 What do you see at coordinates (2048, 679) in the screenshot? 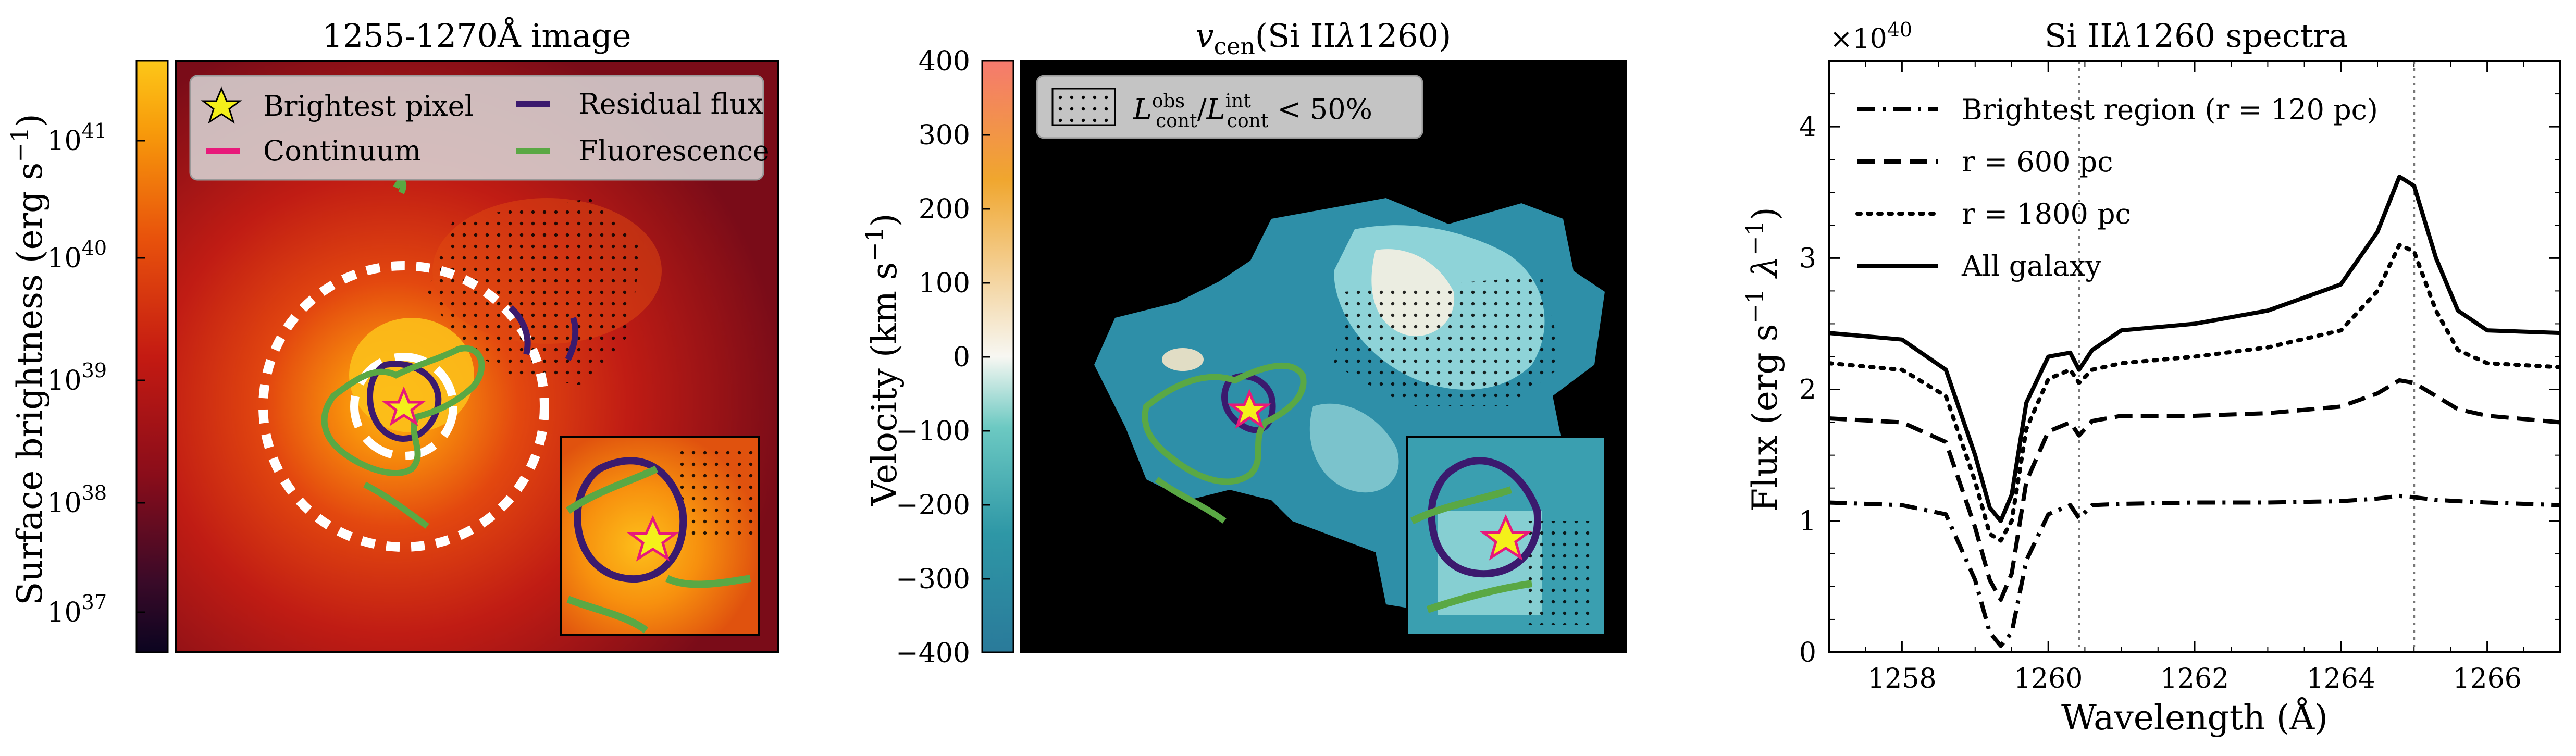
I see `x-tick-label: 1260` at bounding box center [2048, 679].